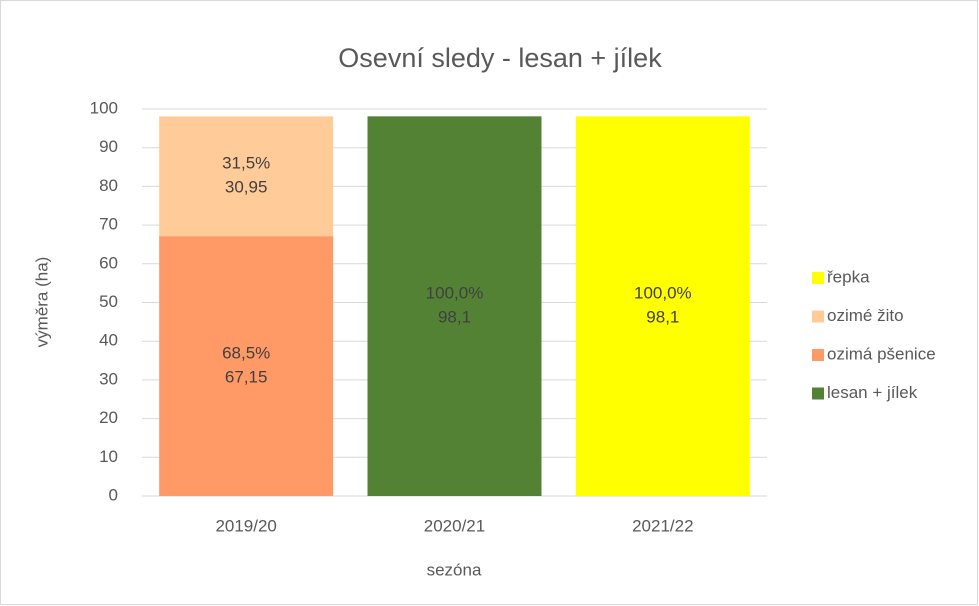  I want to click on legend-label: ozimá pšenice, so click(881, 353).